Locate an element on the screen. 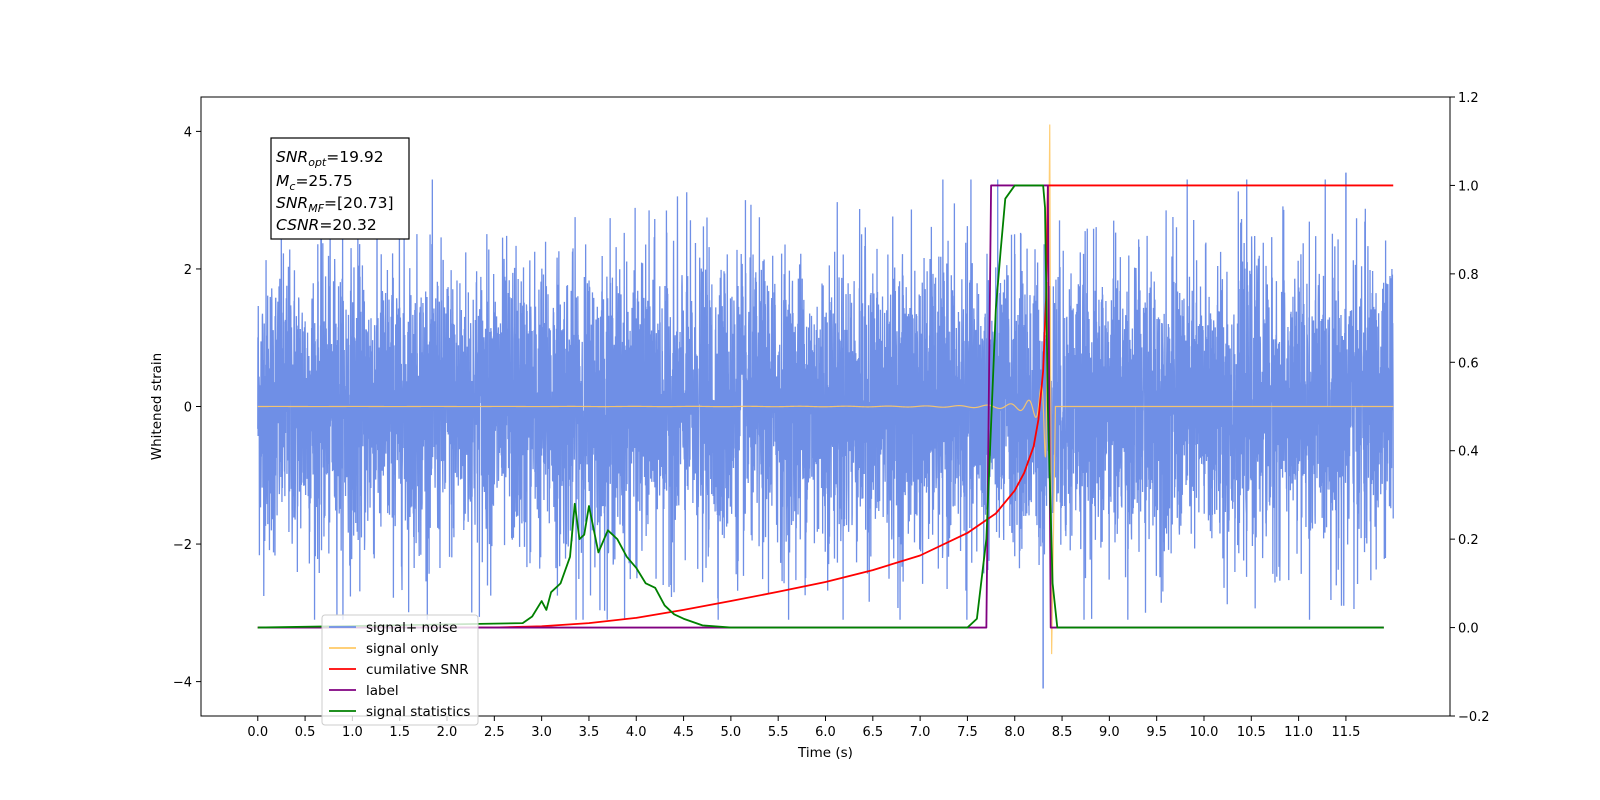 The height and width of the screenshot is (800, 1600). y-left-tick-label: 0 is located at coordinates (188, 408).